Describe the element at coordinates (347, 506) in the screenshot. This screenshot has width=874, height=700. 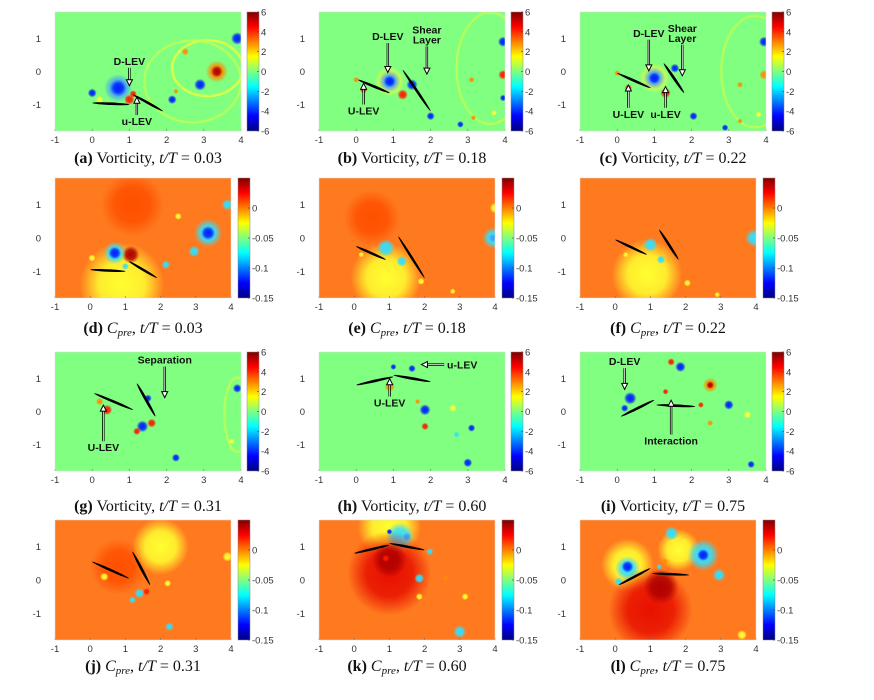
I see `caption-label: (h)` at that location.